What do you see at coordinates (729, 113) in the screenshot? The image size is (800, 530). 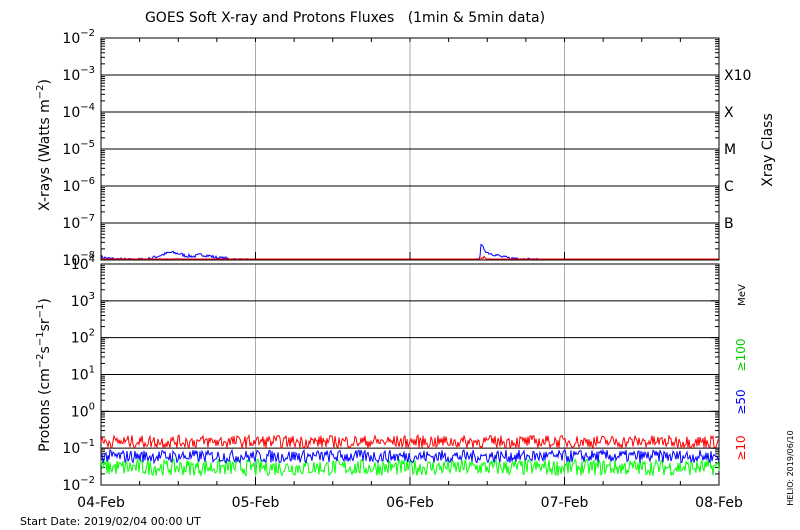 I see `xray-class-label: X` at bounding box center [729, 113].